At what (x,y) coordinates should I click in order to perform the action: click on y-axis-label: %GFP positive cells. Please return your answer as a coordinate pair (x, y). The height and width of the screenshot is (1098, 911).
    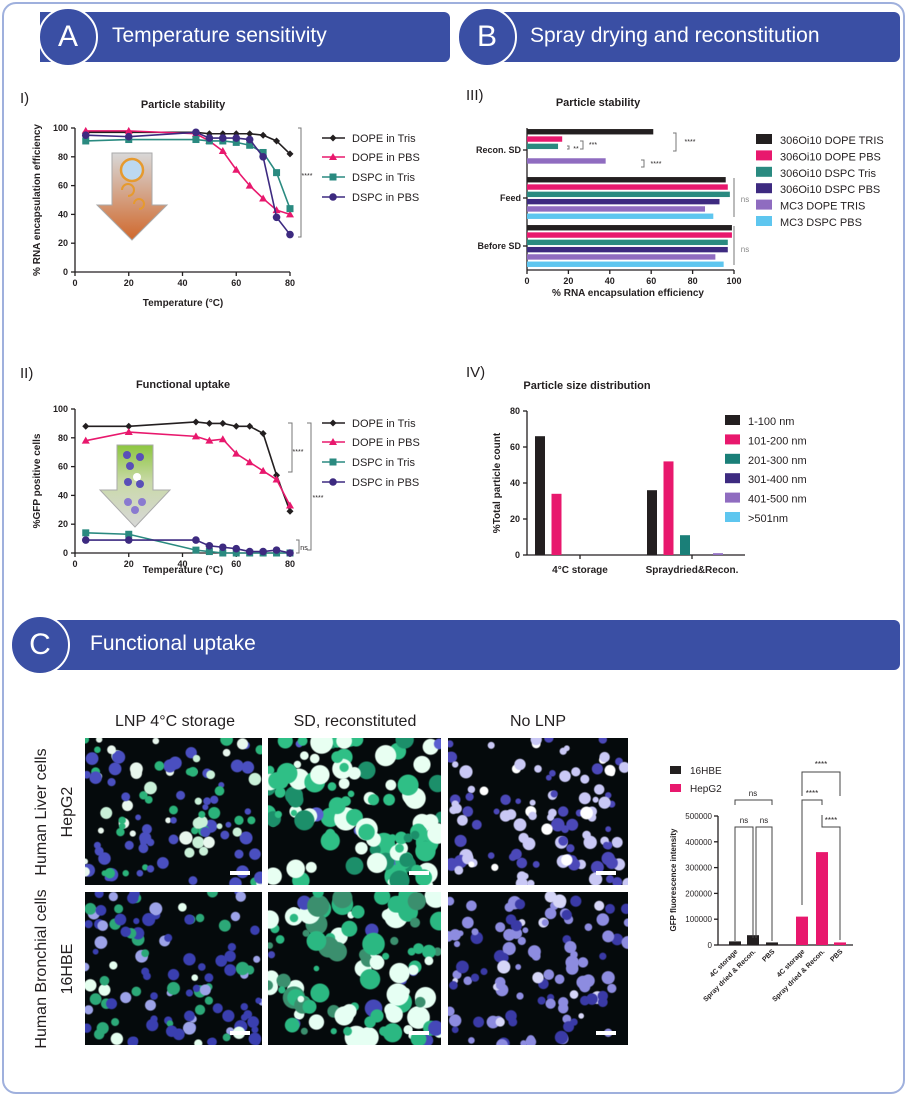
    Looking at the image, I should click on (37, 480).